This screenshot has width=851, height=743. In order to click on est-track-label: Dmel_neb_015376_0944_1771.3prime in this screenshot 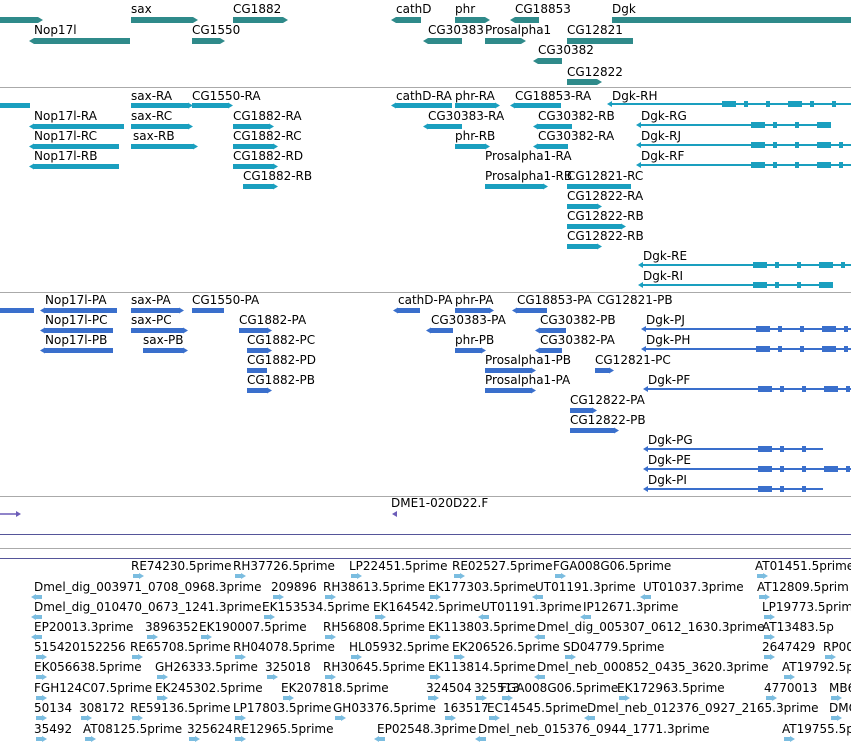, I will do `click(594, 729)`.